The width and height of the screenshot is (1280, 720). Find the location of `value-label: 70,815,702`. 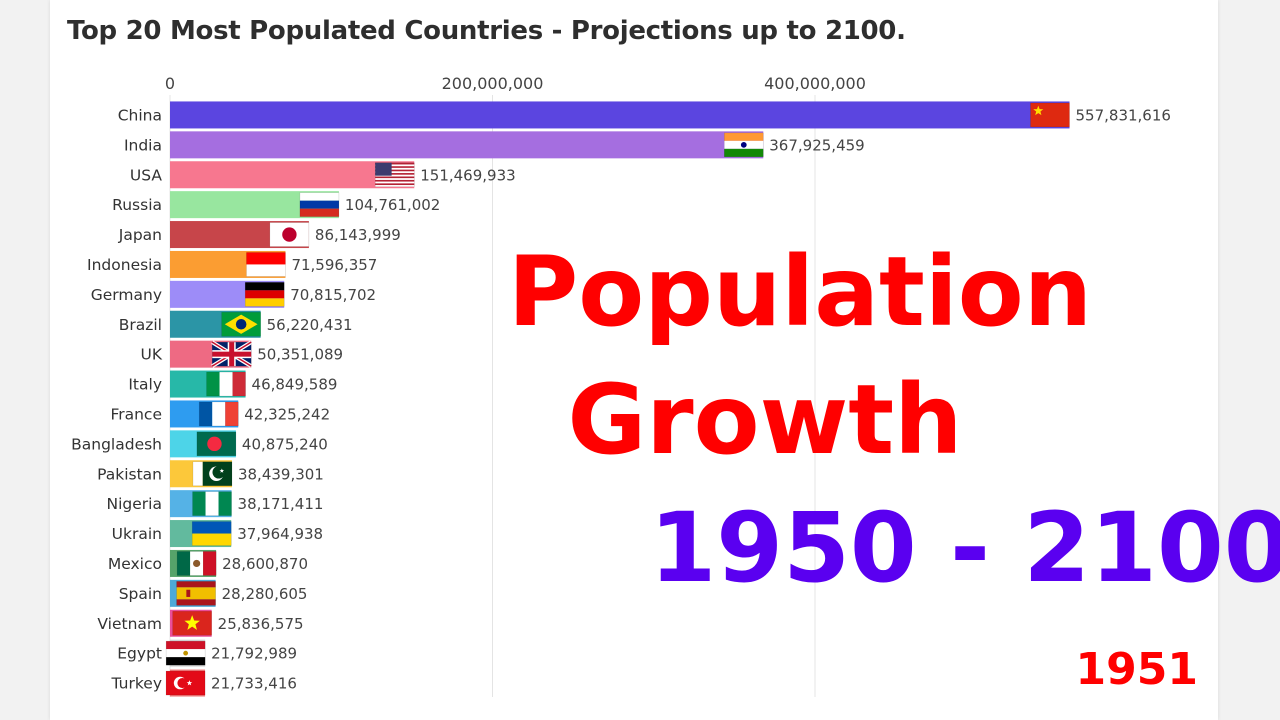

value-label: 70,815,702 is located at coordinates (333, 295).